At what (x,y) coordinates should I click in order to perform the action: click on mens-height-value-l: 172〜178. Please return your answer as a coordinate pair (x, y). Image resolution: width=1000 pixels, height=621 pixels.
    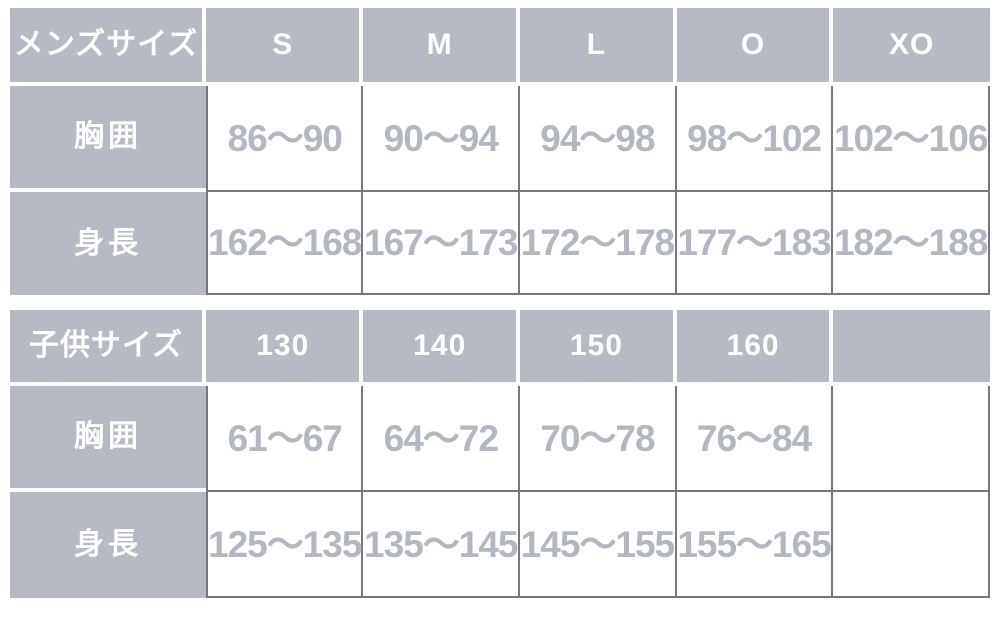
    Looking at the image, I should click on (598, 243).